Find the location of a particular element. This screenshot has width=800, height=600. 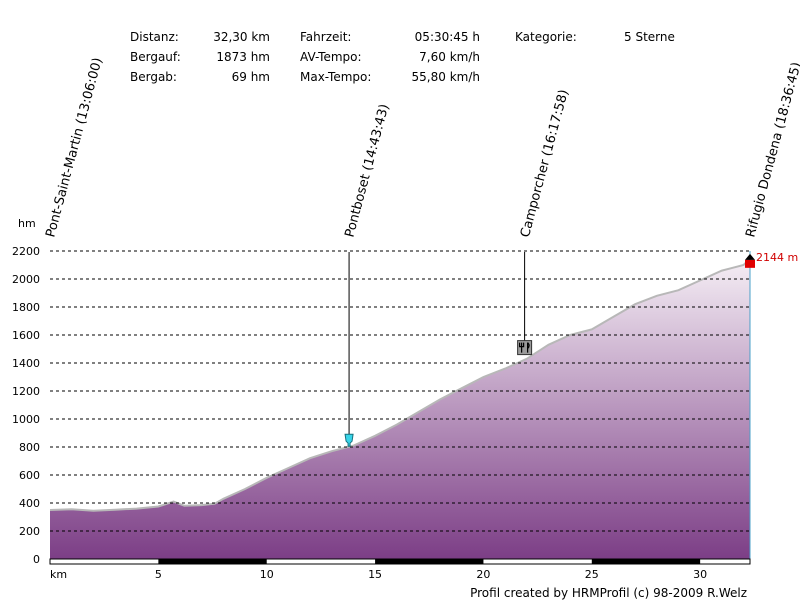

ascent-label: Bergauf: is located at coordinates (155, 57).